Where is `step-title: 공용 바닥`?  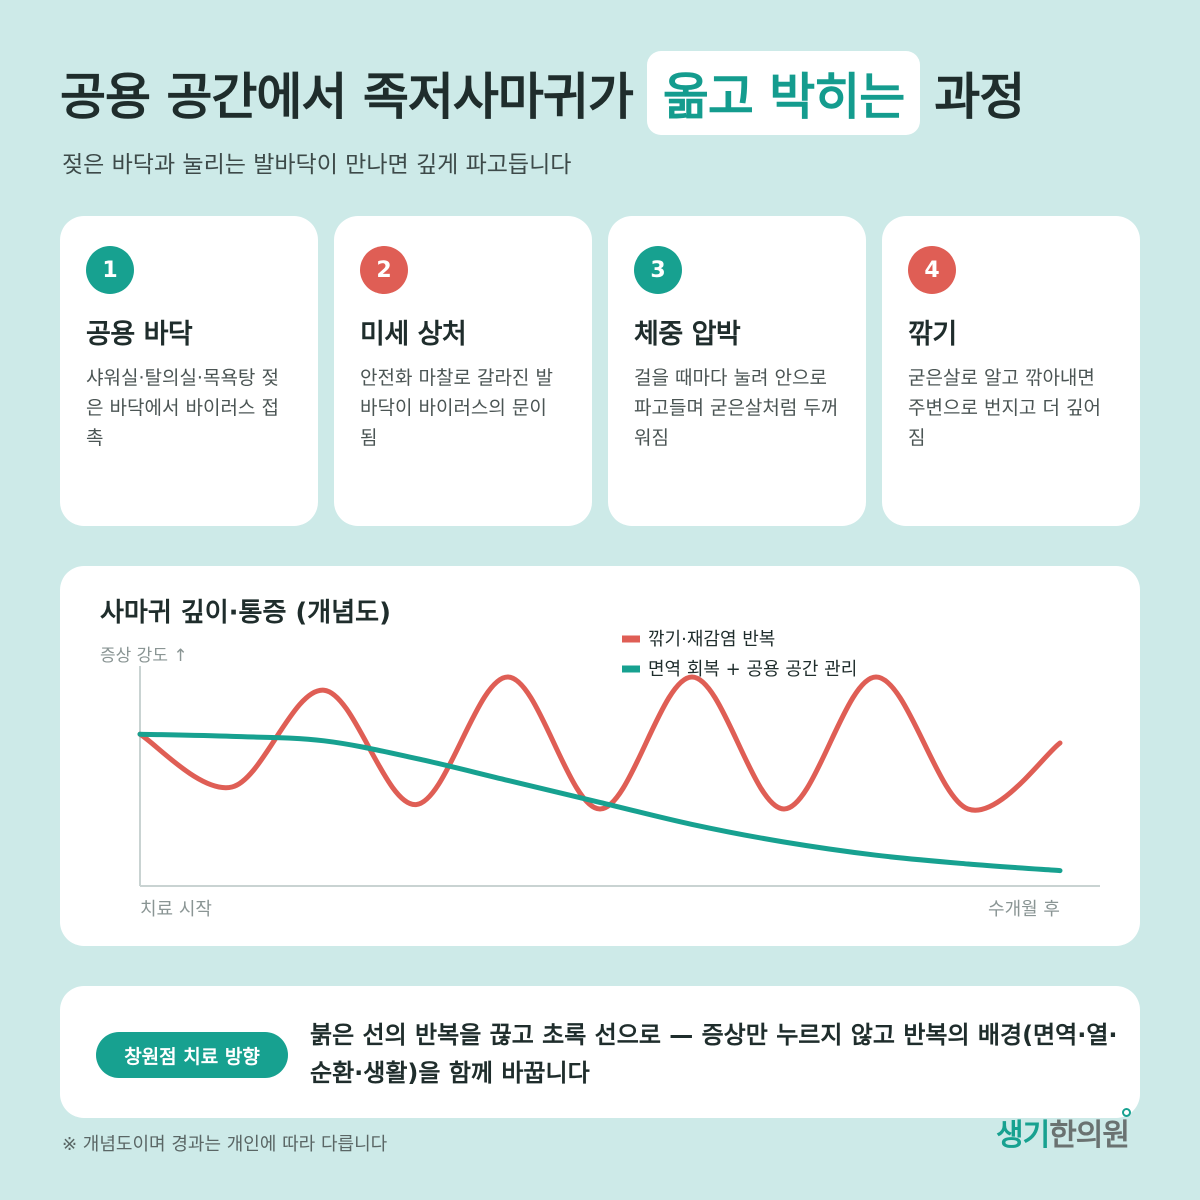
step-title: 공용 바닥 is located at coordinates (139, 334).